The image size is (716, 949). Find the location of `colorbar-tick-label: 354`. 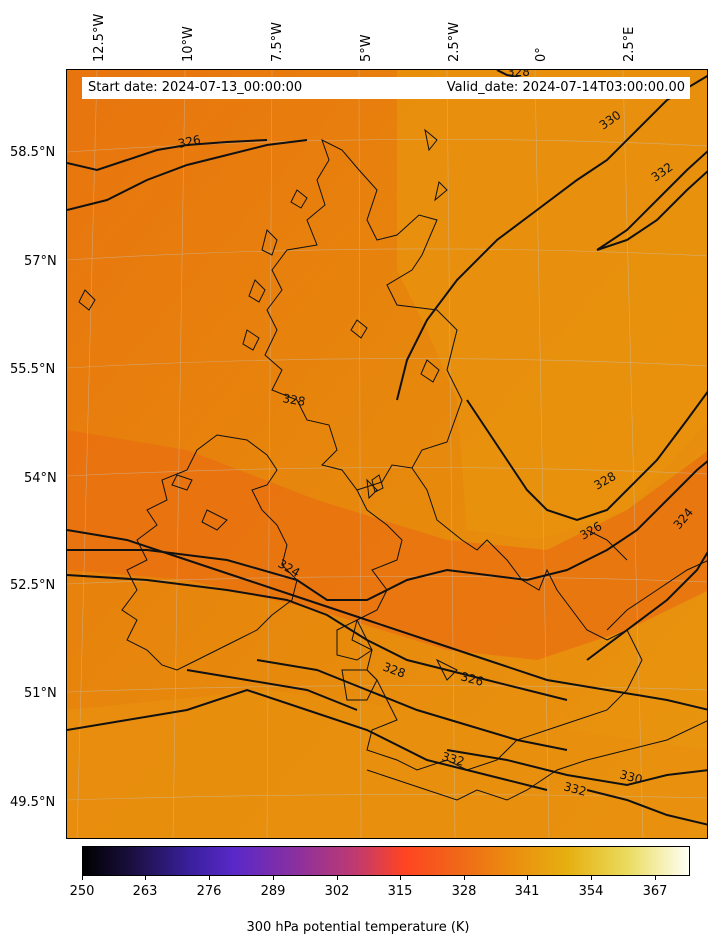

colorbar-tick-label: 354 is located at coordinates (591, 891).